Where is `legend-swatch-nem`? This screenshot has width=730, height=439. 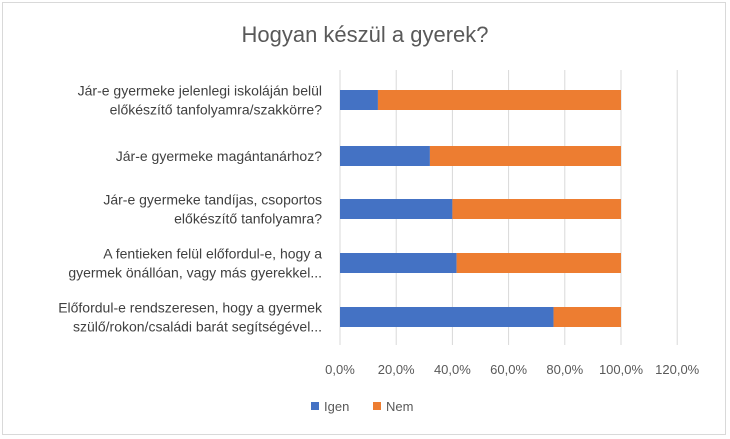 legend-swatch-nem is located at coordinates (377, 406).